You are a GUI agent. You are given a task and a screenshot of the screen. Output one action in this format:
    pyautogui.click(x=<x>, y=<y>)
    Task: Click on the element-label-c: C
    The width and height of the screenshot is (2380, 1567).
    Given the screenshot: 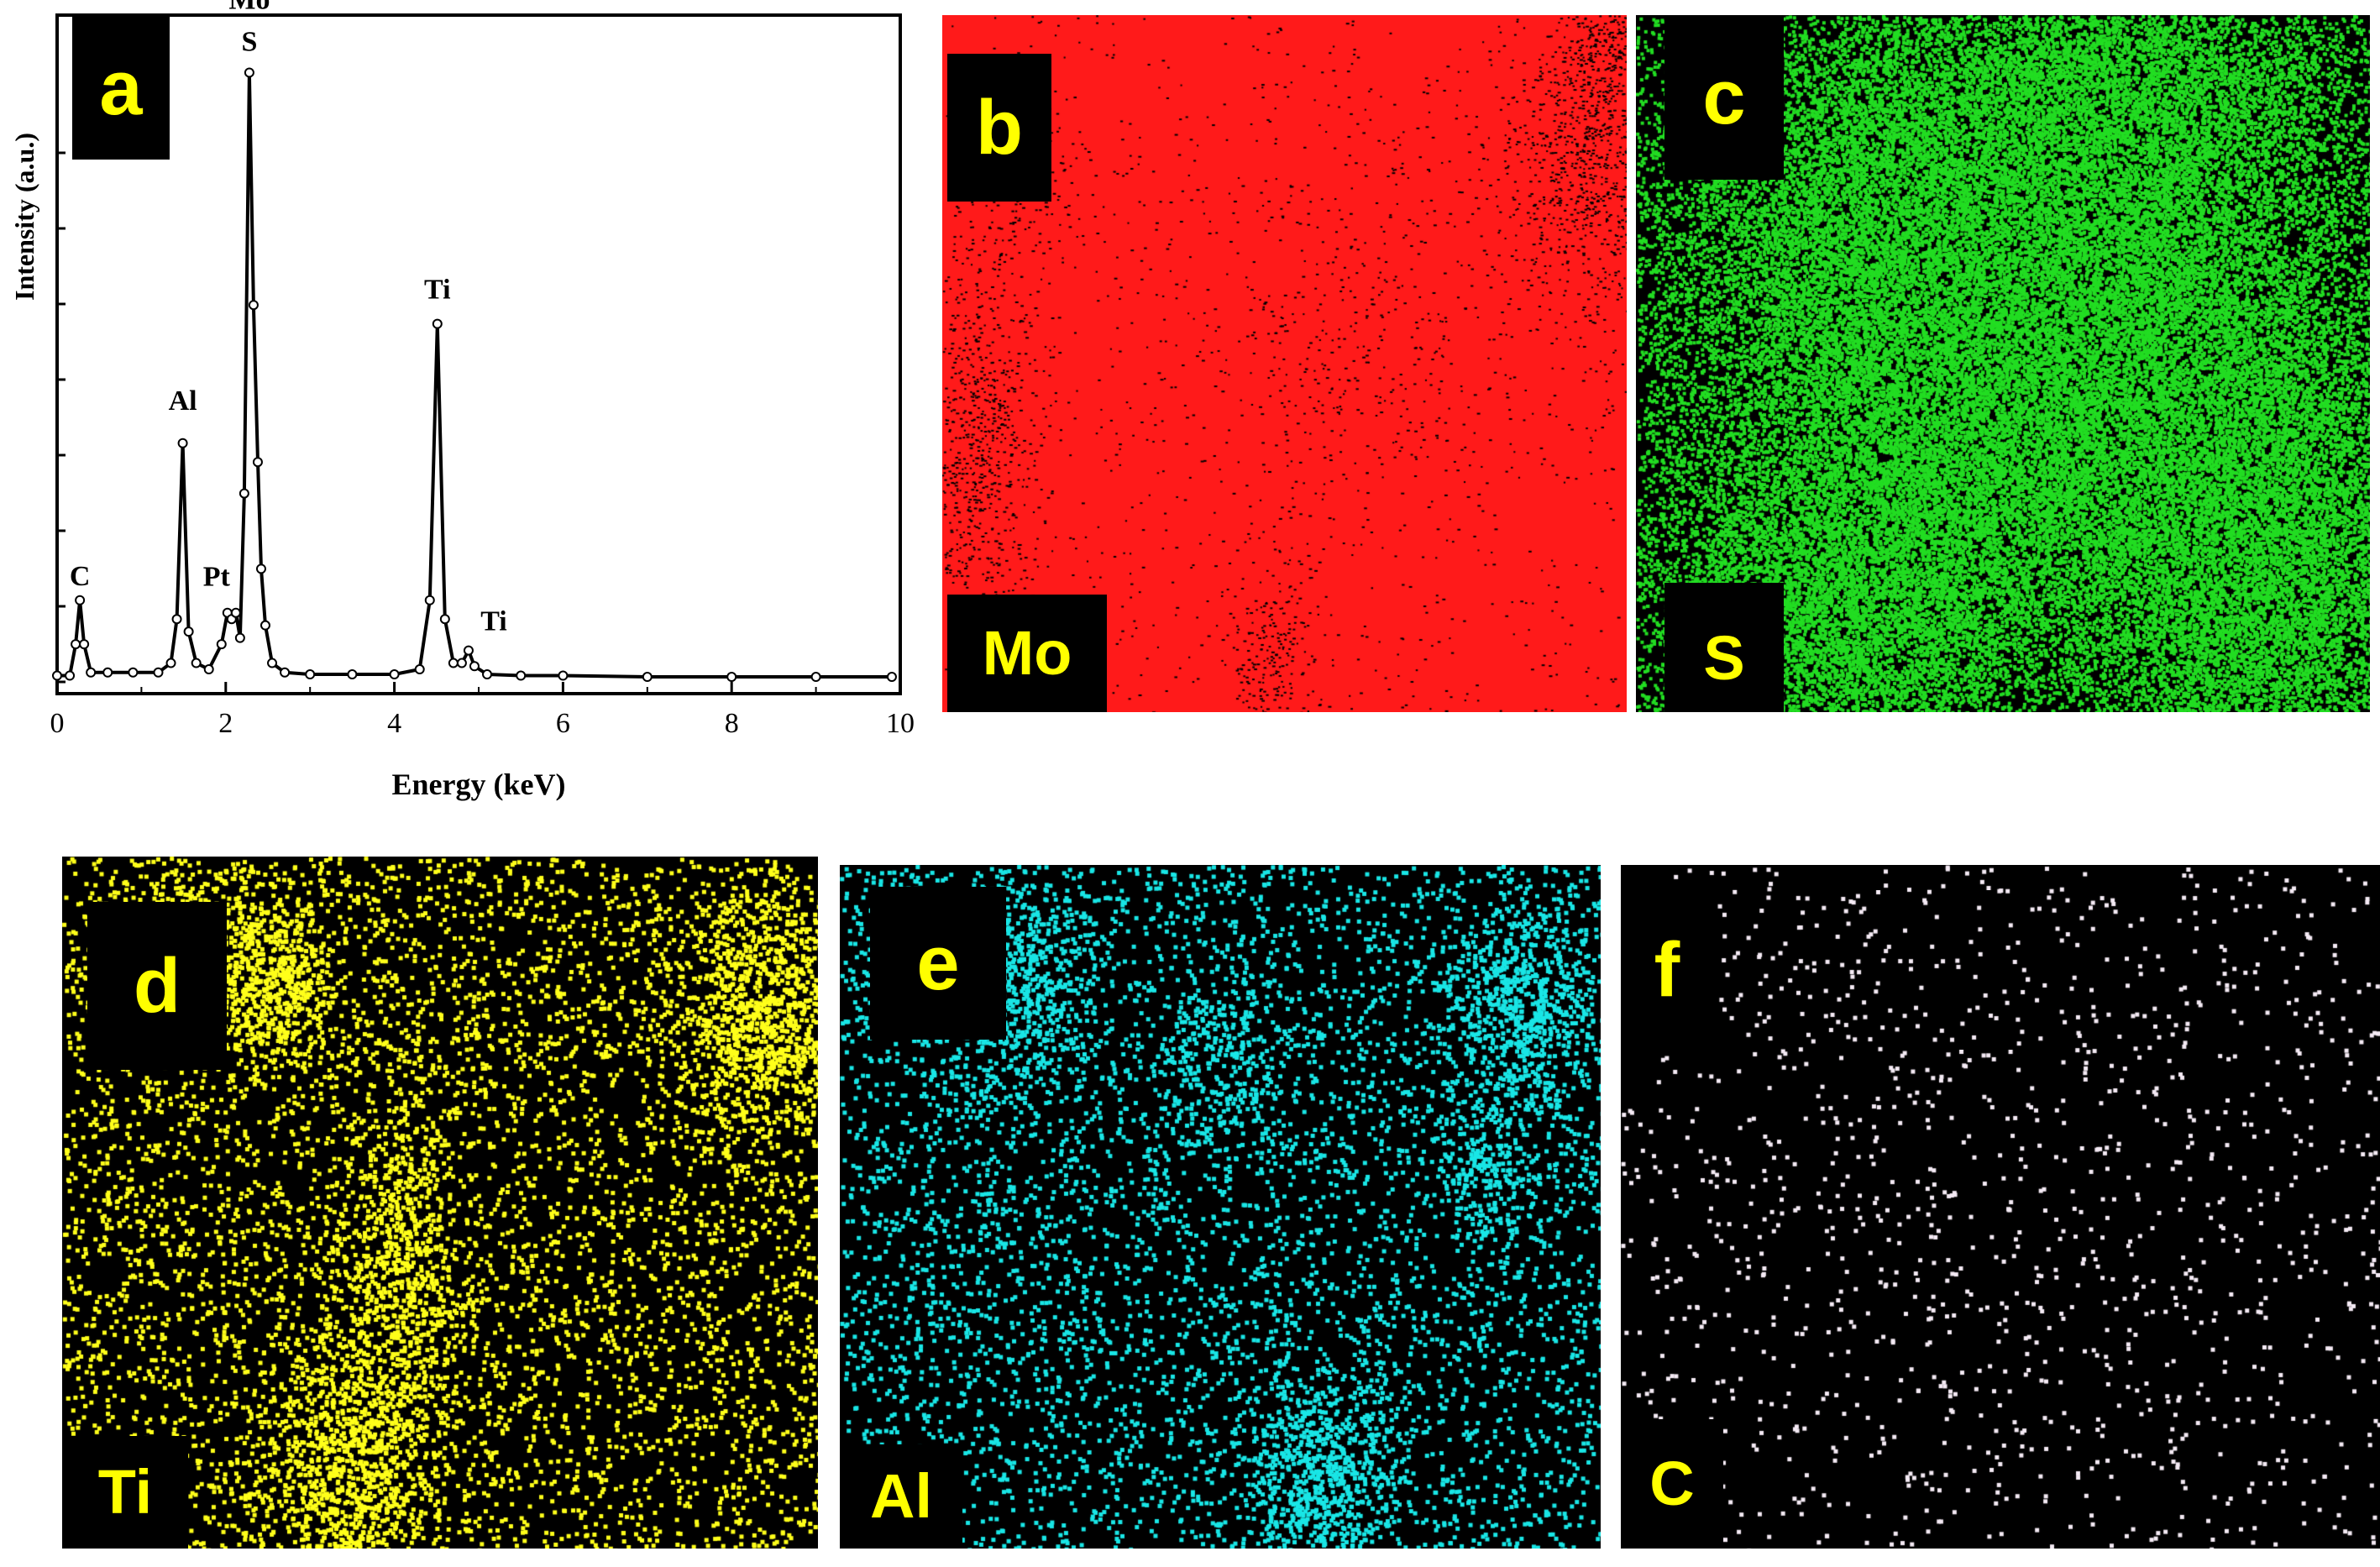 What is the action you would take?
    pyautogui.click(x=1672, y=1484)
    